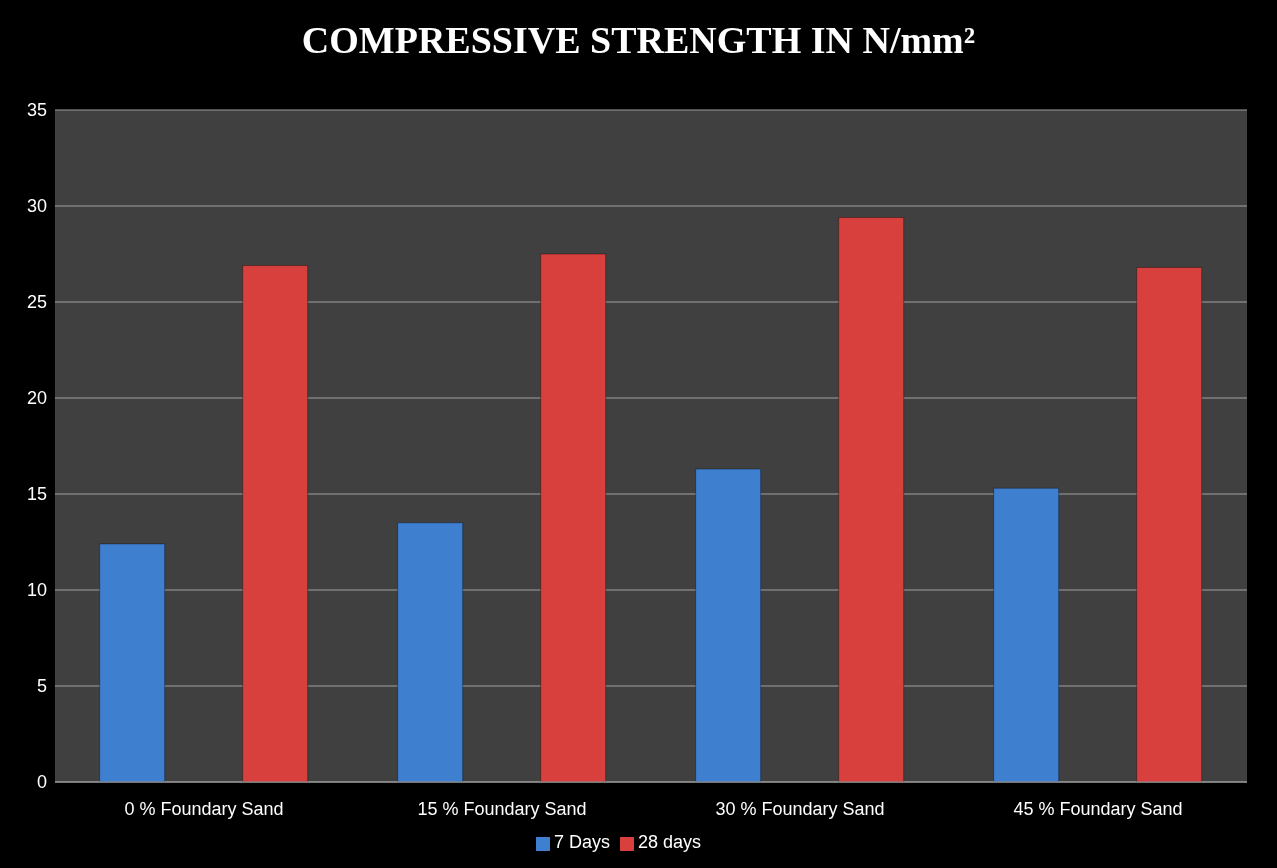  Describe the element at coordinates (800, 808) in the screenshot. I see `x-tick-label: 30 % Foundary Sand` at that location.